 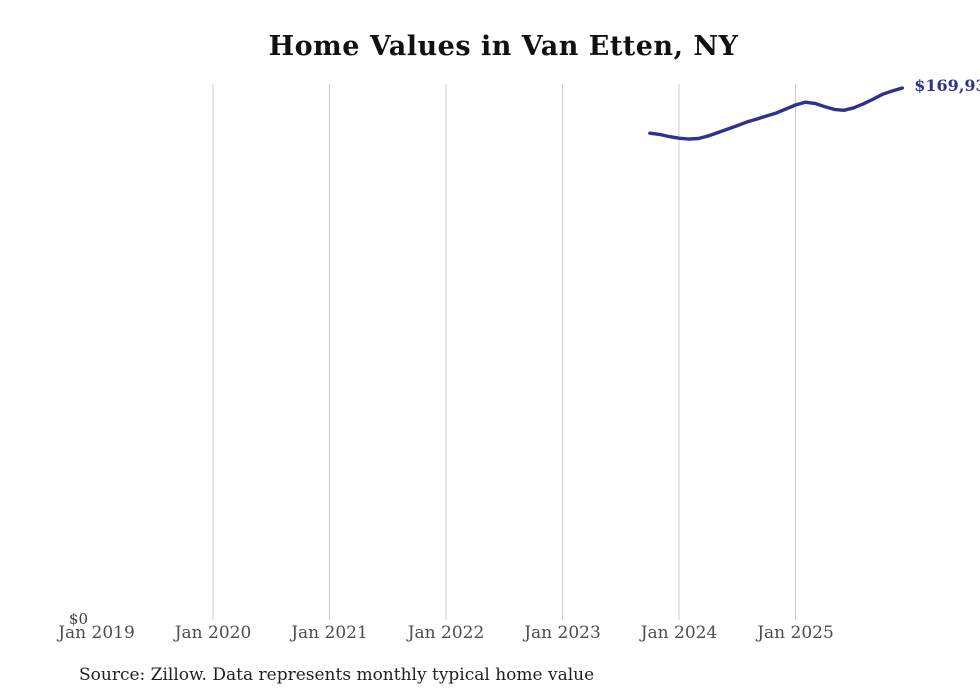 I want to click on y-axis-zero-label: $0, so click(x=79, y=619).